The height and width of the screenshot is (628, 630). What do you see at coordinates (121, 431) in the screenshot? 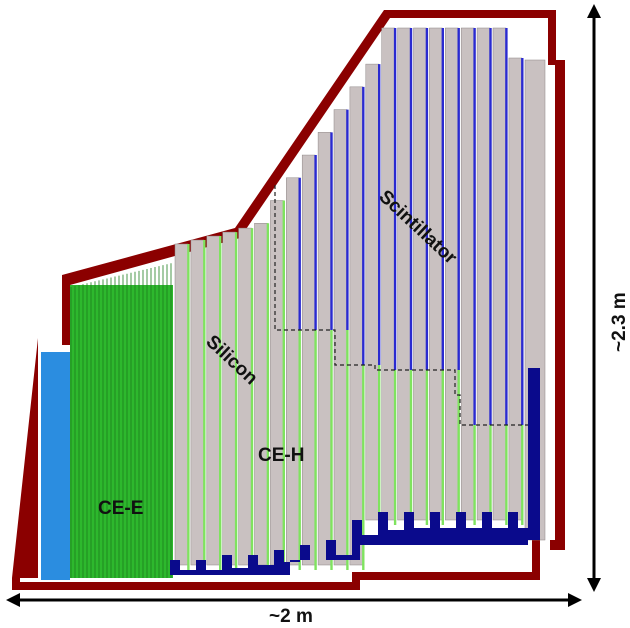
I see `ce-e-background` at bounding box center [121, 431].